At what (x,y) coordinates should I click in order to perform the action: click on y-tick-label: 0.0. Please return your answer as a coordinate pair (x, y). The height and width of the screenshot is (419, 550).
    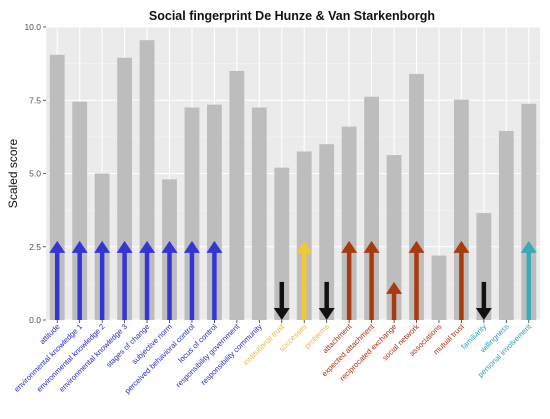
    Looking at the image, I should click on (35, 320).